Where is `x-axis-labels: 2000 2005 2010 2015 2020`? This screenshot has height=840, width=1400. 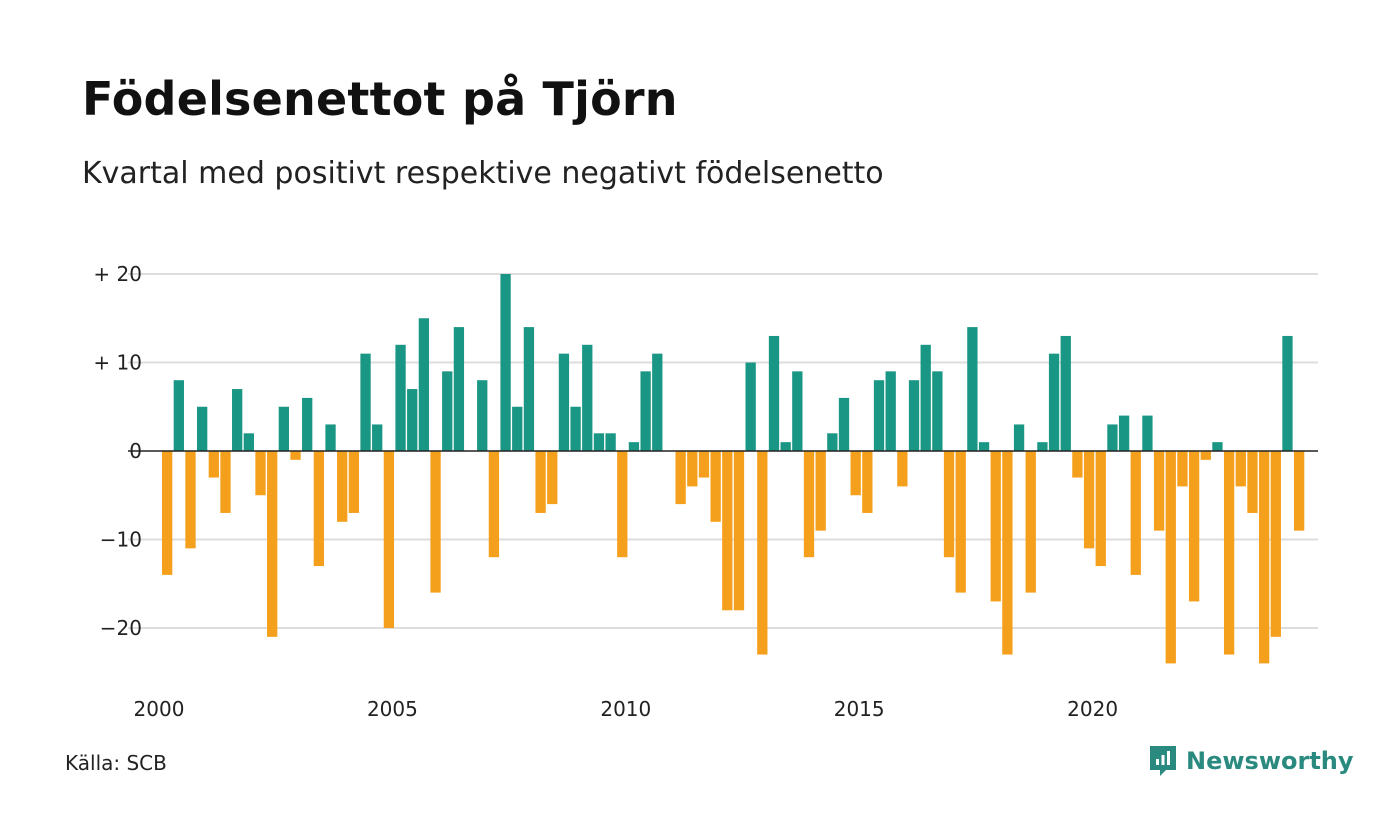
x-axis-labels: 2000 2005 2010 2015 2020 is located at coordinates (626, 709).